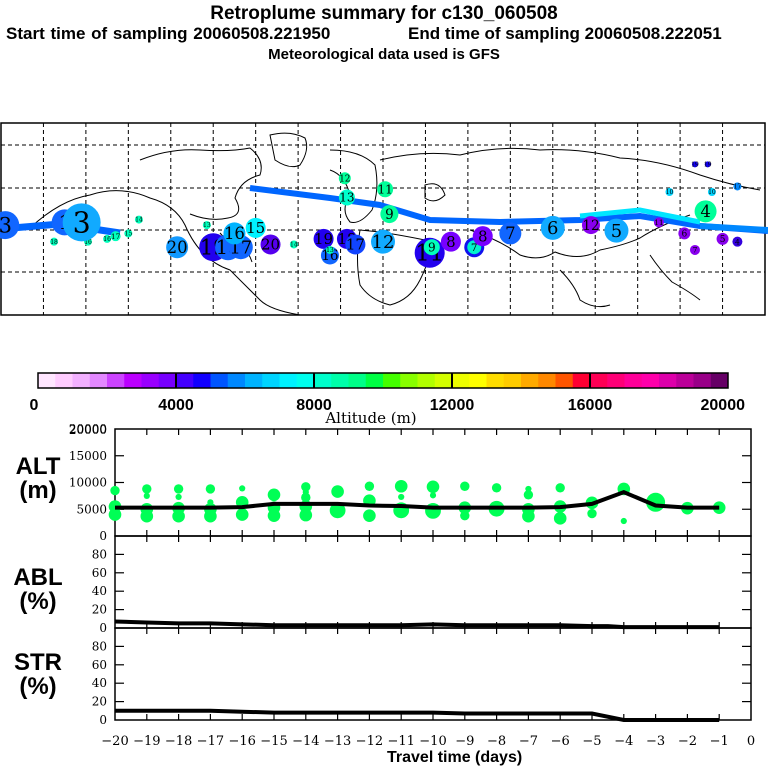  Describe the element at coordinates (99, 646) in the screenshot. I see `y-tick-label: 80` at that location.